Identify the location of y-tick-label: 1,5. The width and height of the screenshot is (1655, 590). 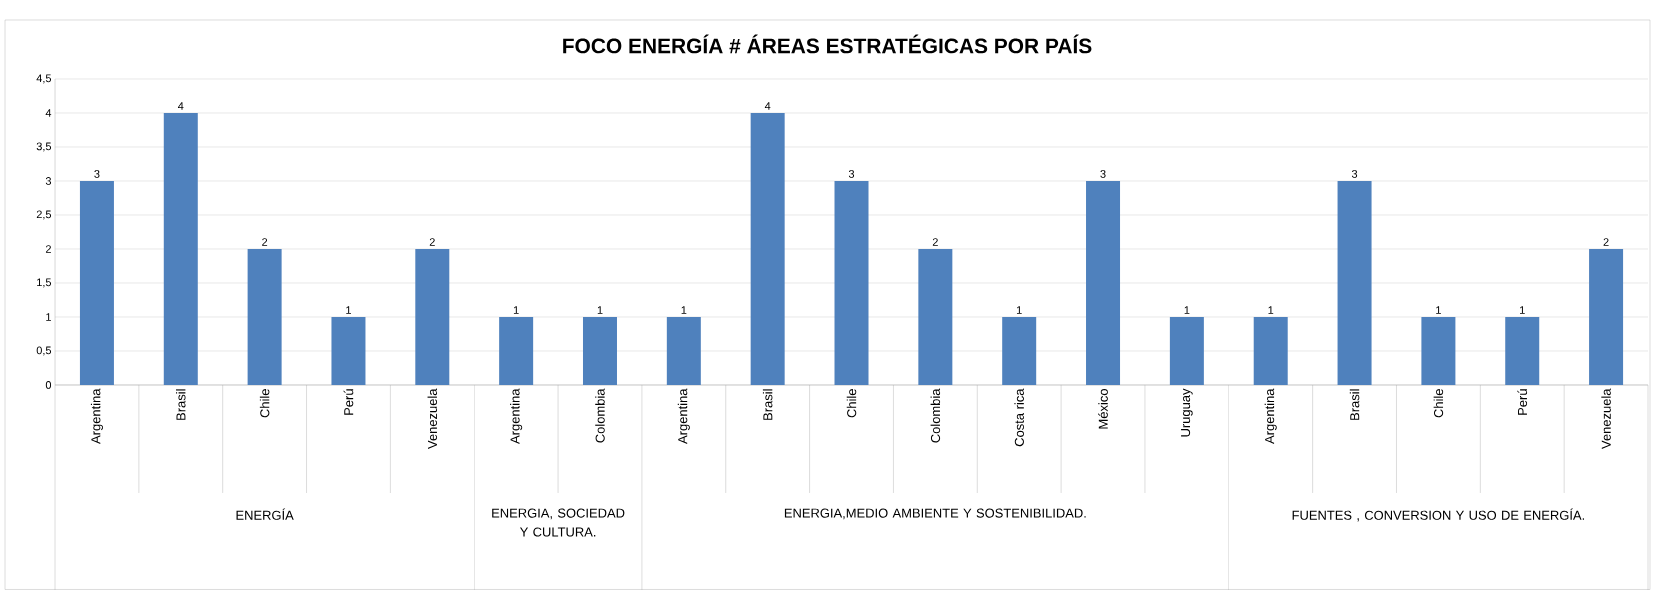
(44, 283).